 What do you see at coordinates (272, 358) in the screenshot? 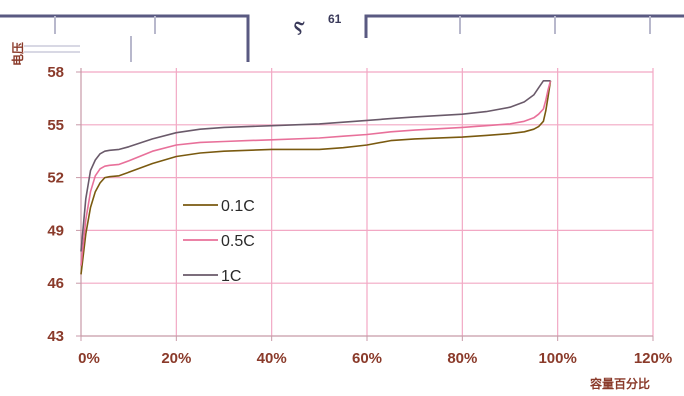
I see `x-tick-label: 40%` at bounding box center [272, 358].